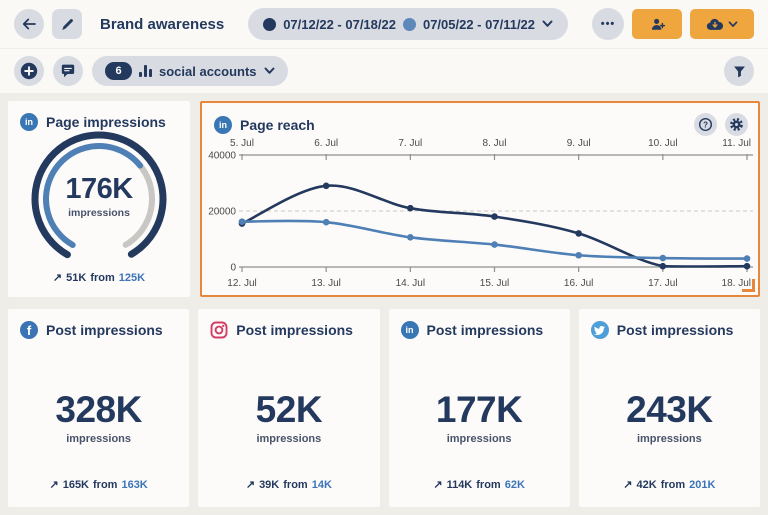 The height and width of the screenshot is (515, 768). I want to click on svg-text: 12. Jul, so click(241, 283).